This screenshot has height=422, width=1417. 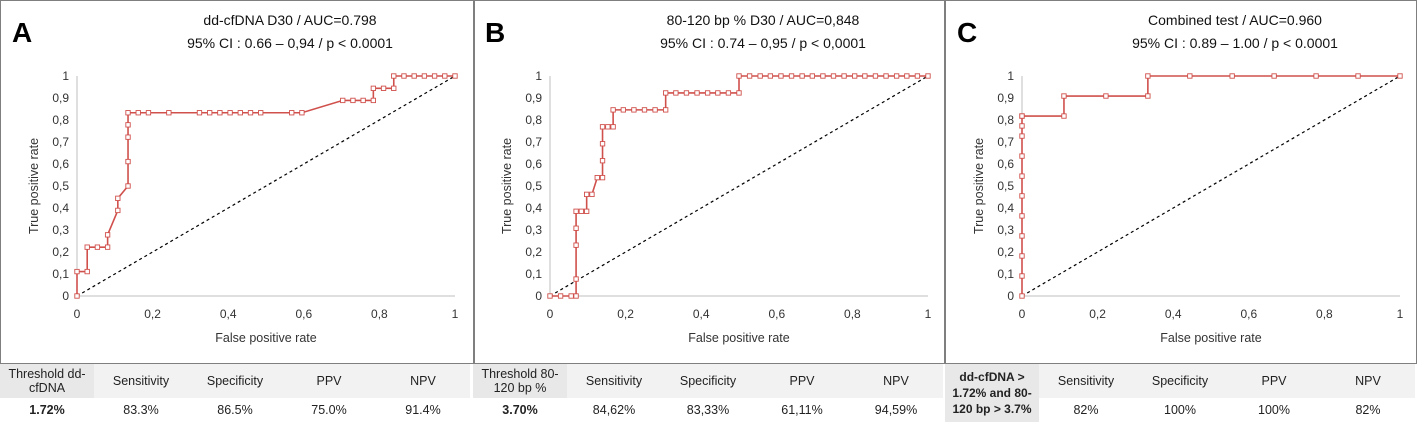 I want to click on threshold-value: 1.72%, so click(x=47, y=410).